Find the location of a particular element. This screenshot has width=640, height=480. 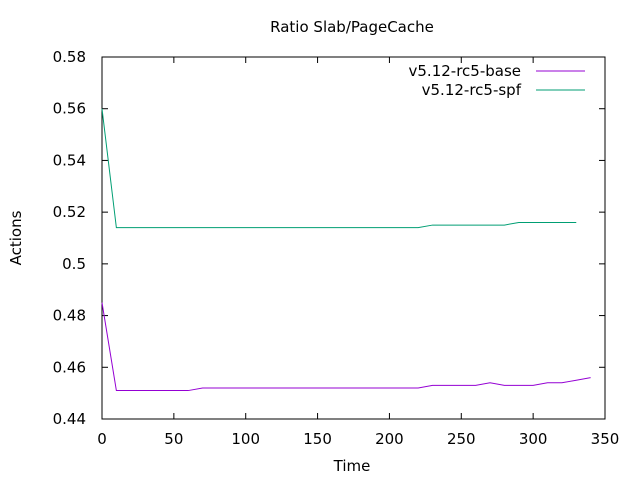

x-tick-label: 50 is located at coordinates (173, 439).